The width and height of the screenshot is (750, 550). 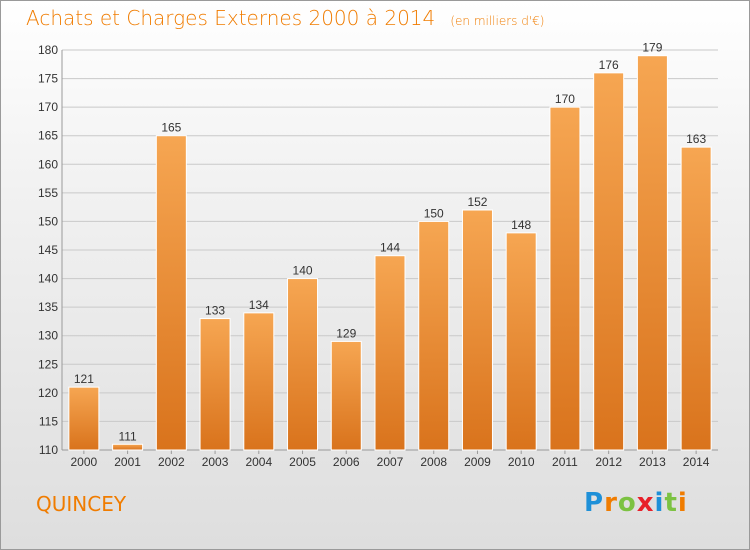 What do you see at coordinates (259, 305) in the screenshot?
I see `data-label-2004: 134` at bounding box center [259, 305].